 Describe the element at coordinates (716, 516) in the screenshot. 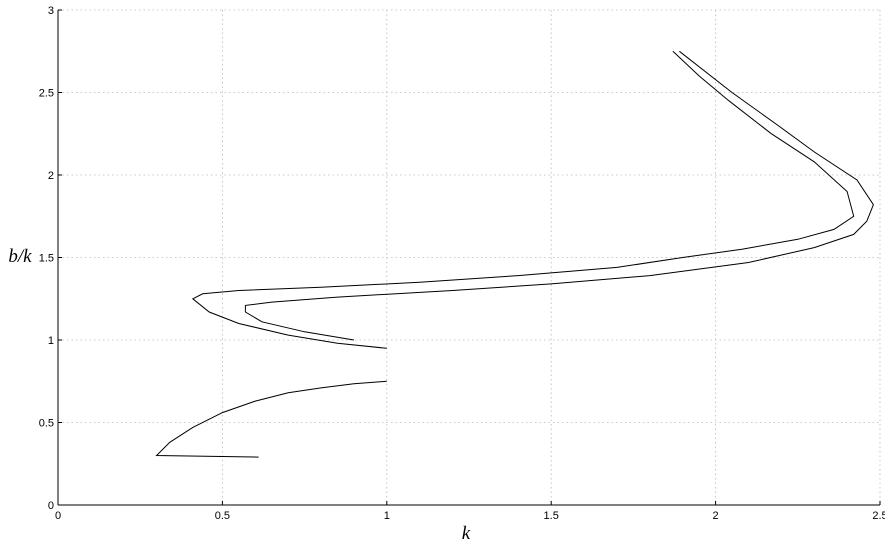

I see `x-tick-label: 2` at that location.